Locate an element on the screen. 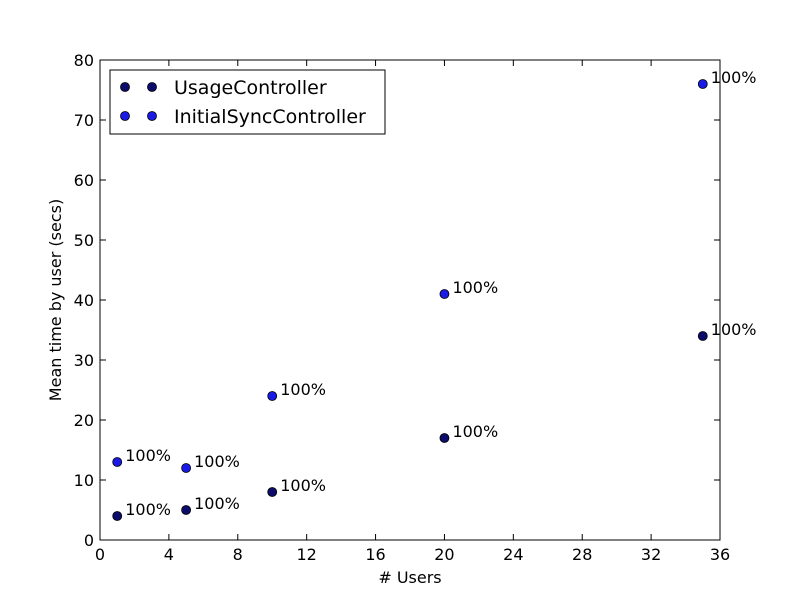 Image resolution: width=800 pixels, height=600 pixels. y-tick-label: 30 is located at coordinates (84, 360).